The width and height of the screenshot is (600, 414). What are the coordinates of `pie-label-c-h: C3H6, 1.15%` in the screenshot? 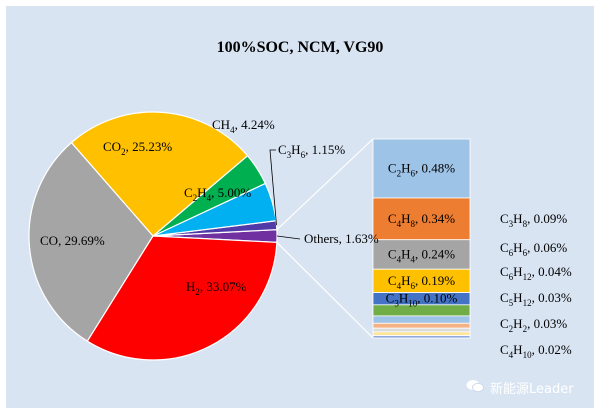 It's located at (311, 151).